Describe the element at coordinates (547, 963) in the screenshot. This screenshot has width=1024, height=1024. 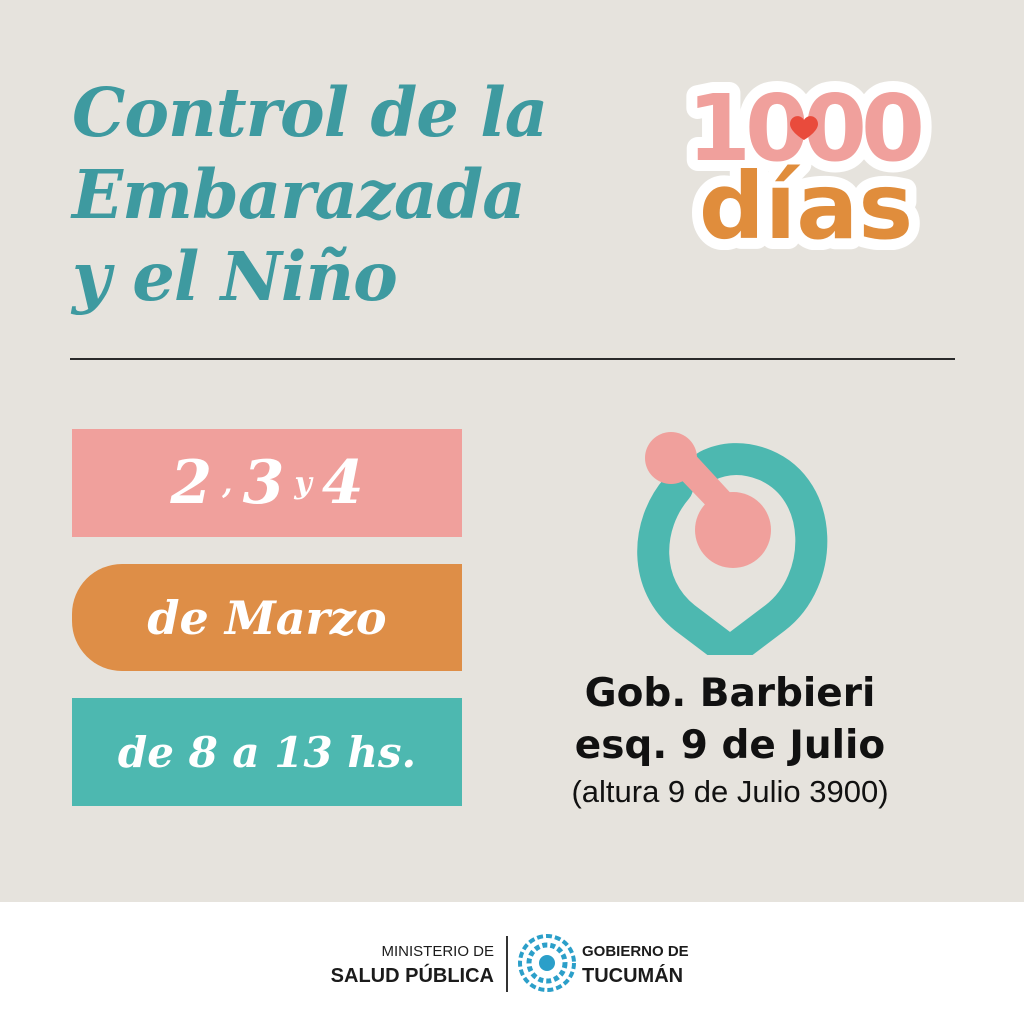
I see `tucuman-emblem-icon` at that location.